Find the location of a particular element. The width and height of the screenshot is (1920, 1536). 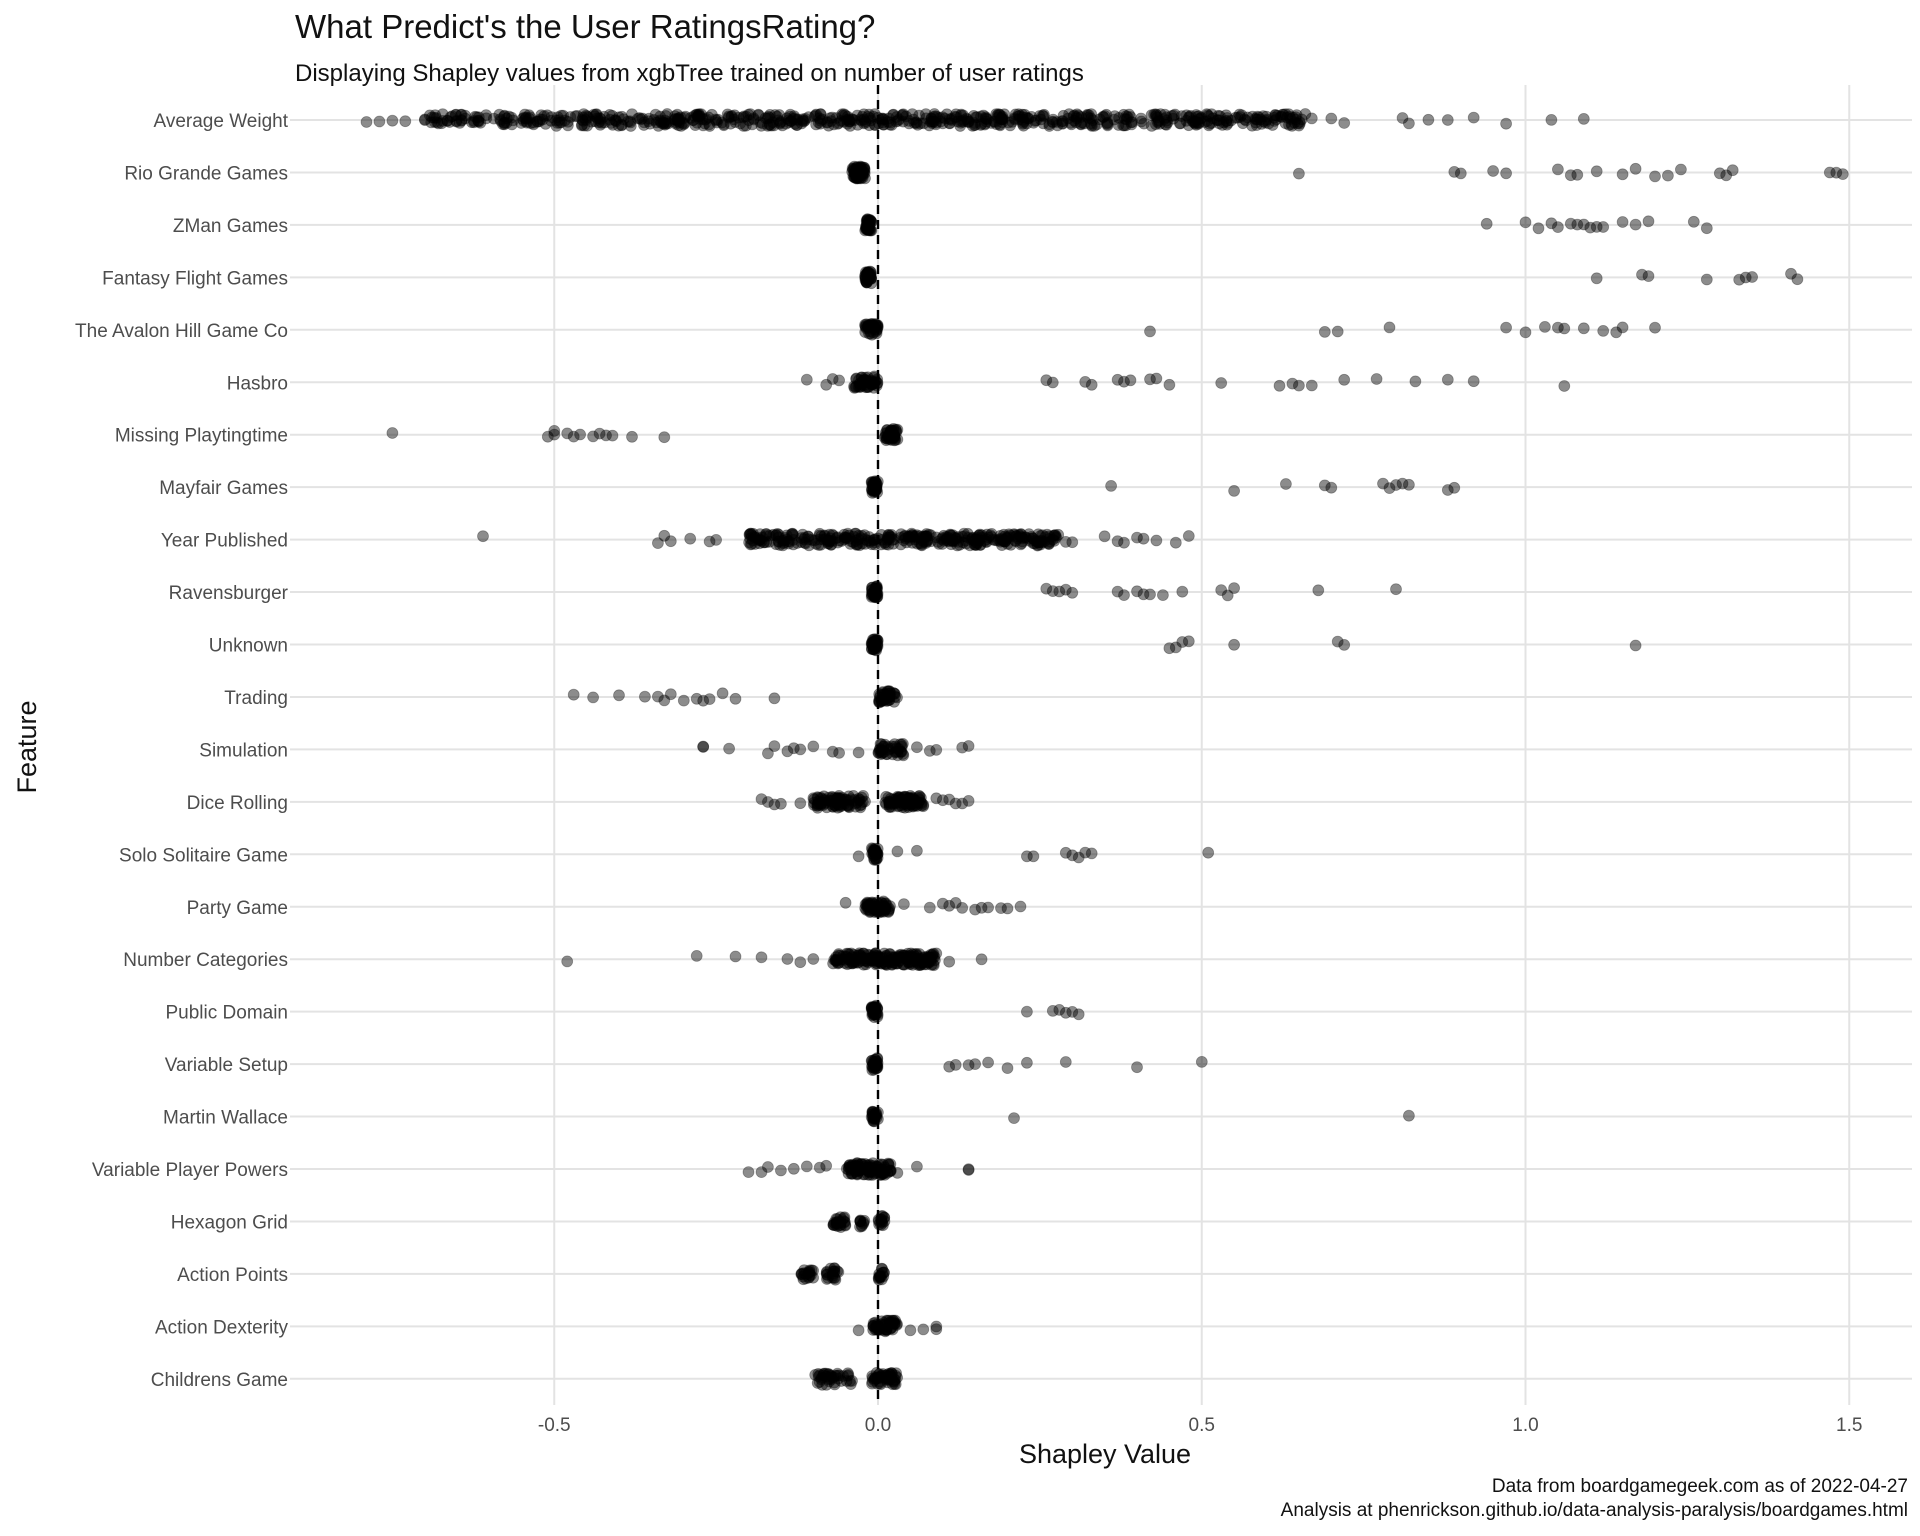

x-axis-title: Shapley Value is located at coordinates (1105, 1454).